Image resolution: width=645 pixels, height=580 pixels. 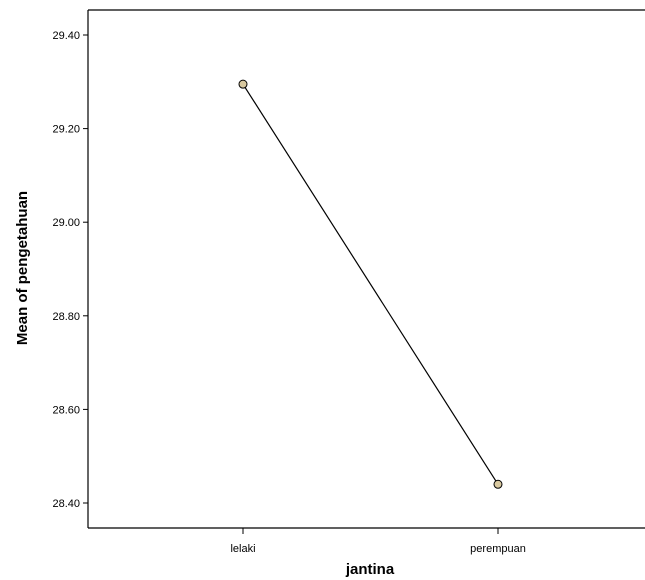 I want to click on y-tick-label: 28.80, so click(x=66, y=317).